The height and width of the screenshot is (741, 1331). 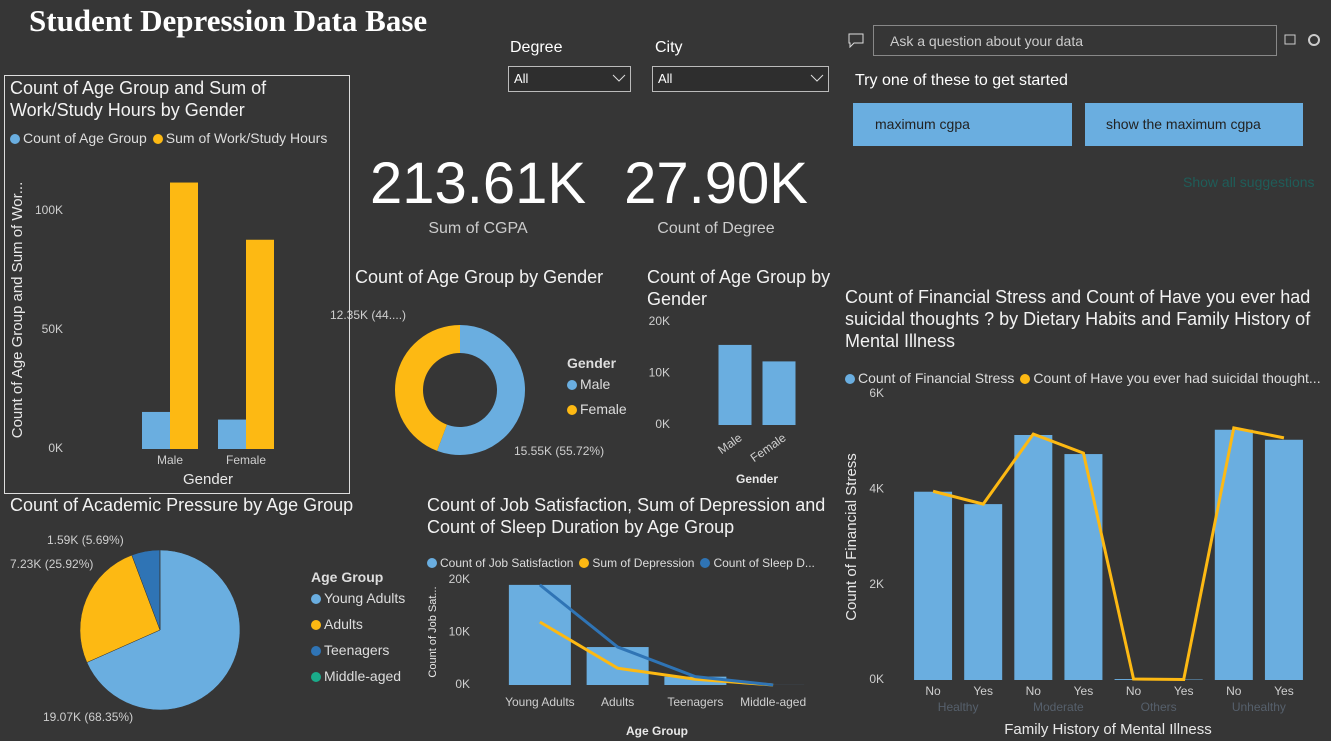 I want to click on visual-frame, so click(x=177, y=284).